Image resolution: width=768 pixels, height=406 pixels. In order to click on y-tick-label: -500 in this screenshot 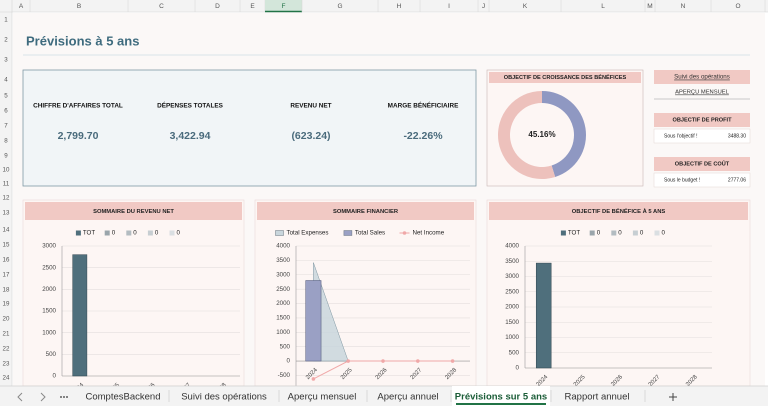, I will do `click(284, 375)`.